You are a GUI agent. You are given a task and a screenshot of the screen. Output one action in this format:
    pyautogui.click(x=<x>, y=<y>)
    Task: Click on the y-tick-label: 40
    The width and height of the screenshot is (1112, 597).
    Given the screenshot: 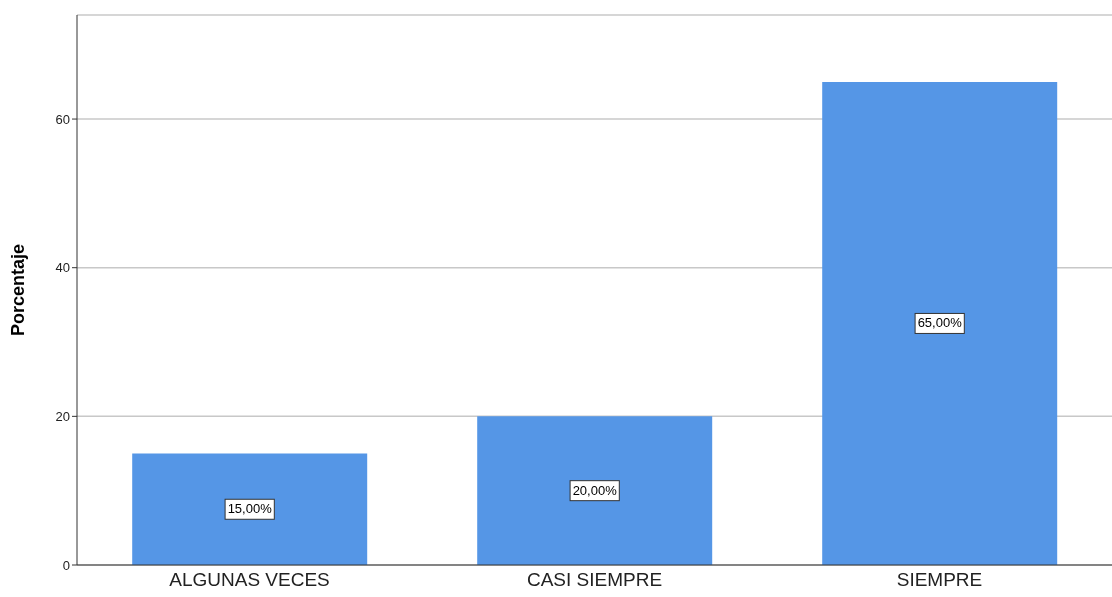 What is the action you would take?
    pyautogui.click(x=62, y=268)
    